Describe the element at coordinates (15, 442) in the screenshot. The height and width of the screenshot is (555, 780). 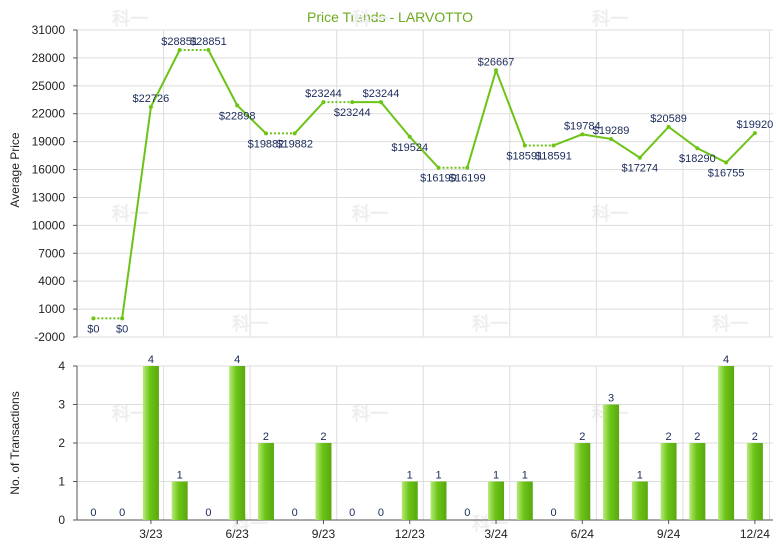
I see `transactions-axis-title: No. of Transactions` at that location.